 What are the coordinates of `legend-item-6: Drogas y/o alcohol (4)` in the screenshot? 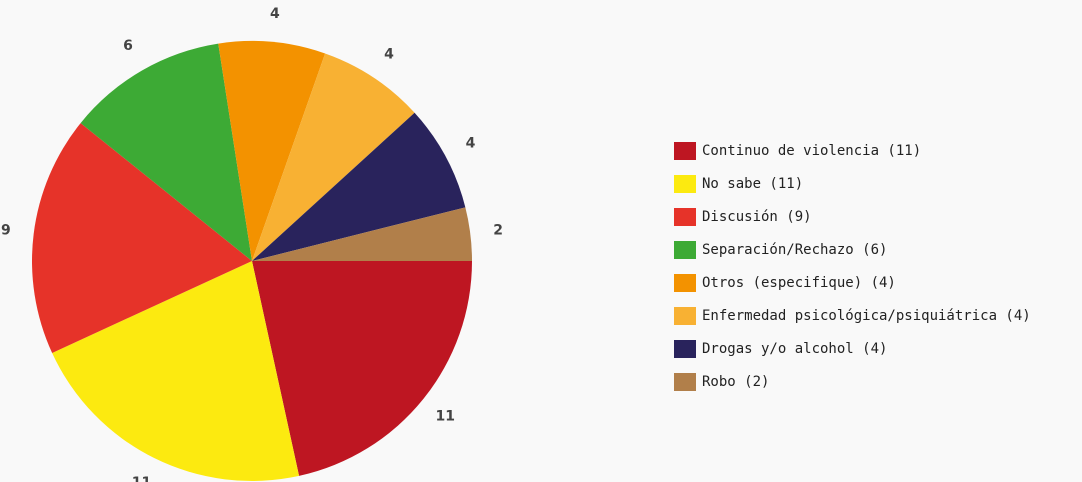 It's located at (852, 349).